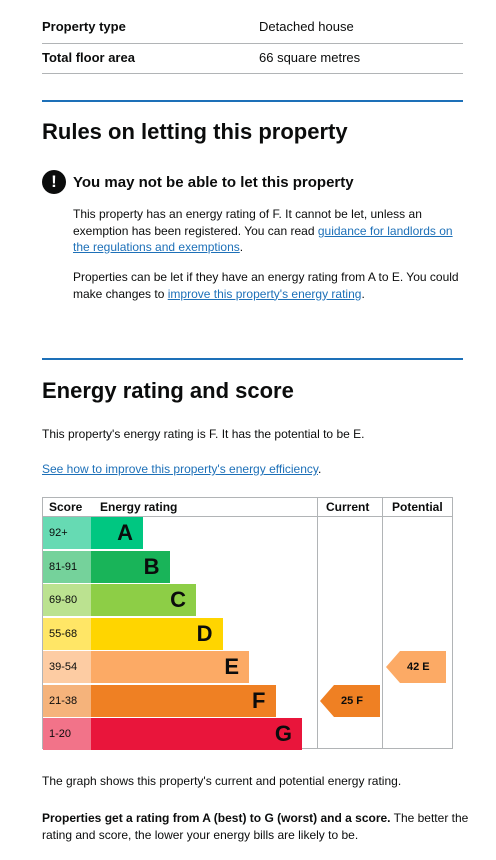 This screenshot has width=496, height=860. I want to click on header-score: Score, so click(66, 507).